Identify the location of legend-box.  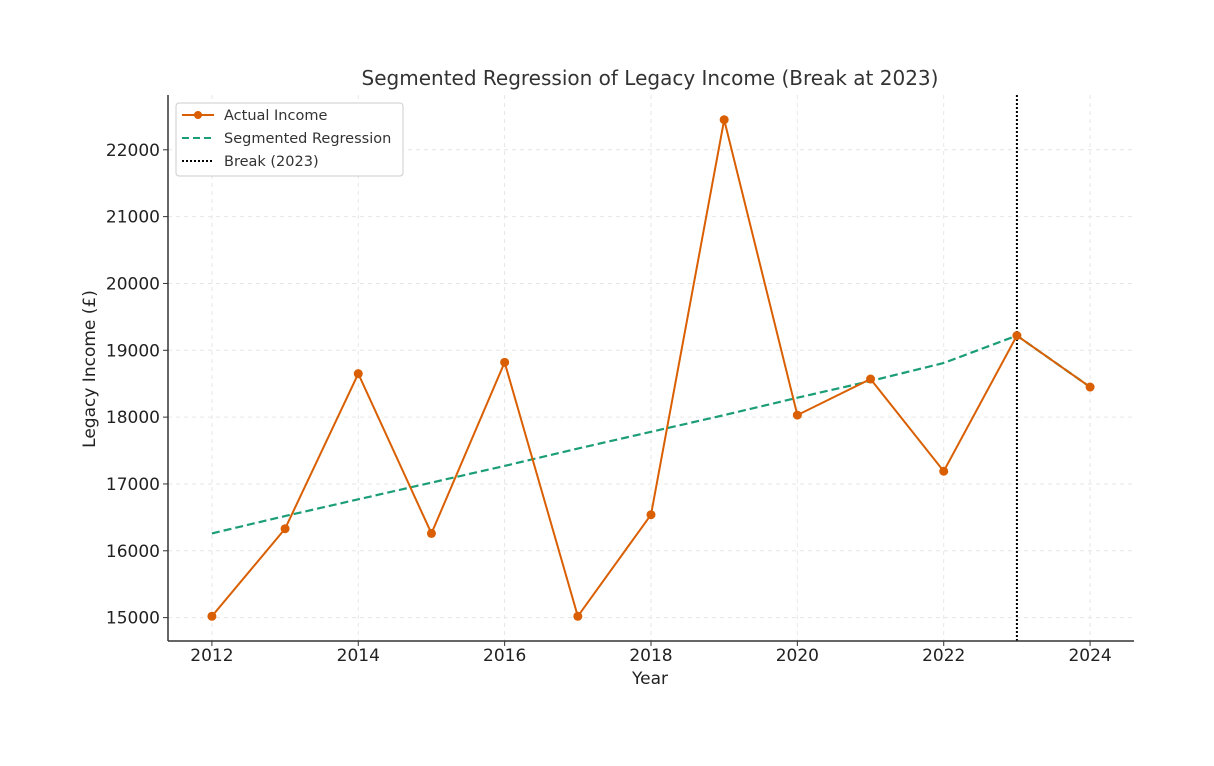
(289, 139).